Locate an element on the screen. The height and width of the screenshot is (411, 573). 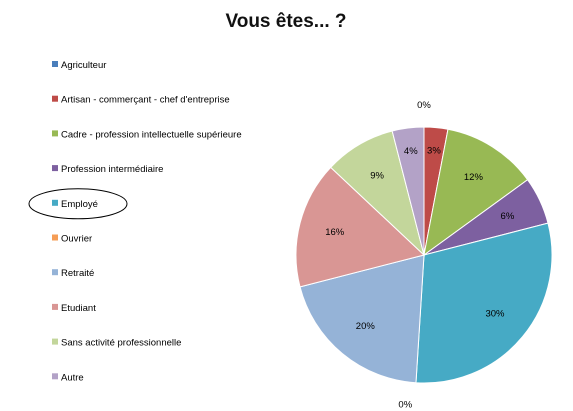
legend-item-autre: Autre is located at coordinates (68, 377).